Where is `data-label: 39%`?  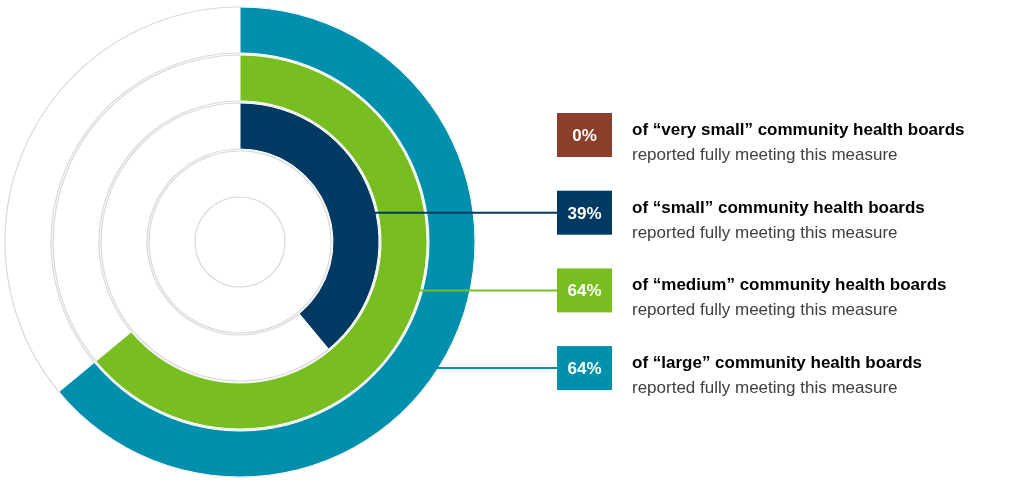 data-label: 39% is located at coordinates (584, 213).